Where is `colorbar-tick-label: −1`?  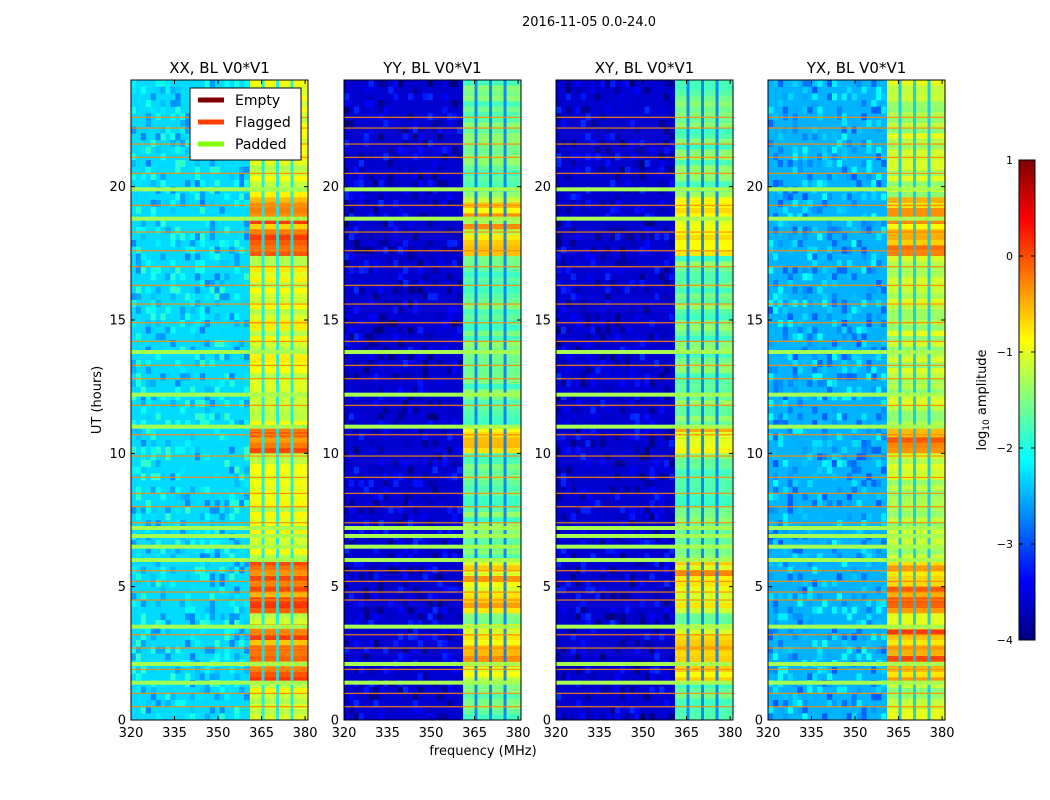
colorbar-tick-label: −1 is located at coordinates (1005, 352).